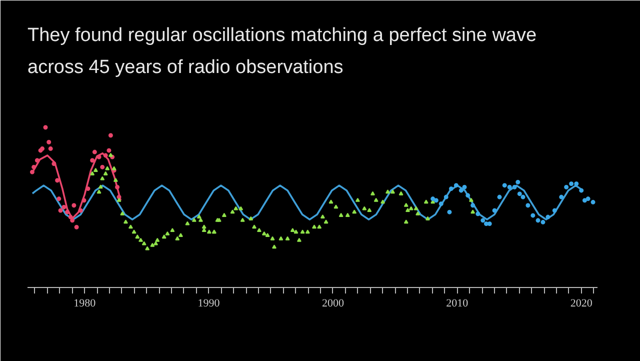 Image resolution: width=640 pixels, height=361 pixels. I want to click on chart-title: They found regular oscillations matching a perfect sine wave across 45 years of radio observations, so click(282, 51).